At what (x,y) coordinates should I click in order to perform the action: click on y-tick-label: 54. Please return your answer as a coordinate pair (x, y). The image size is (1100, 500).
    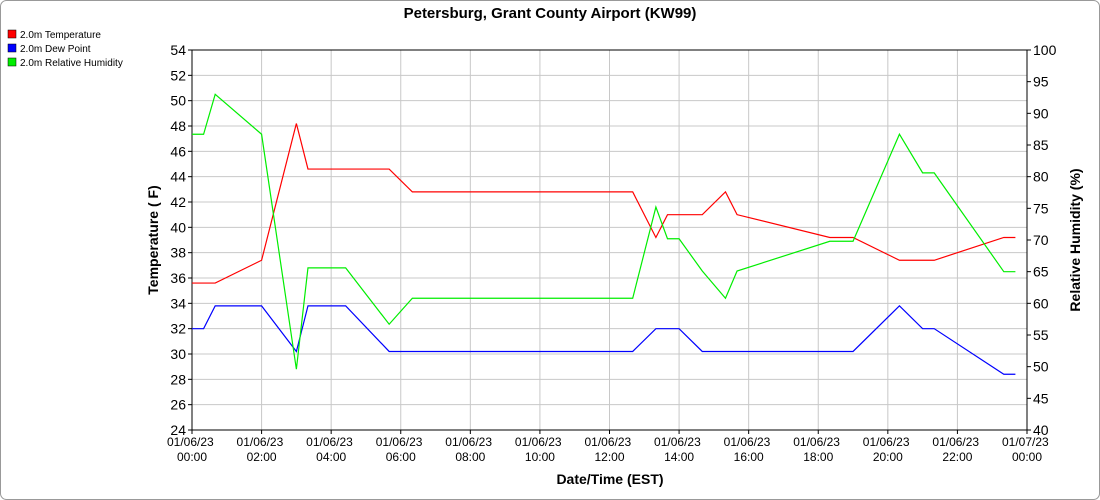
    Looking at the image, I should click on (178, 50).